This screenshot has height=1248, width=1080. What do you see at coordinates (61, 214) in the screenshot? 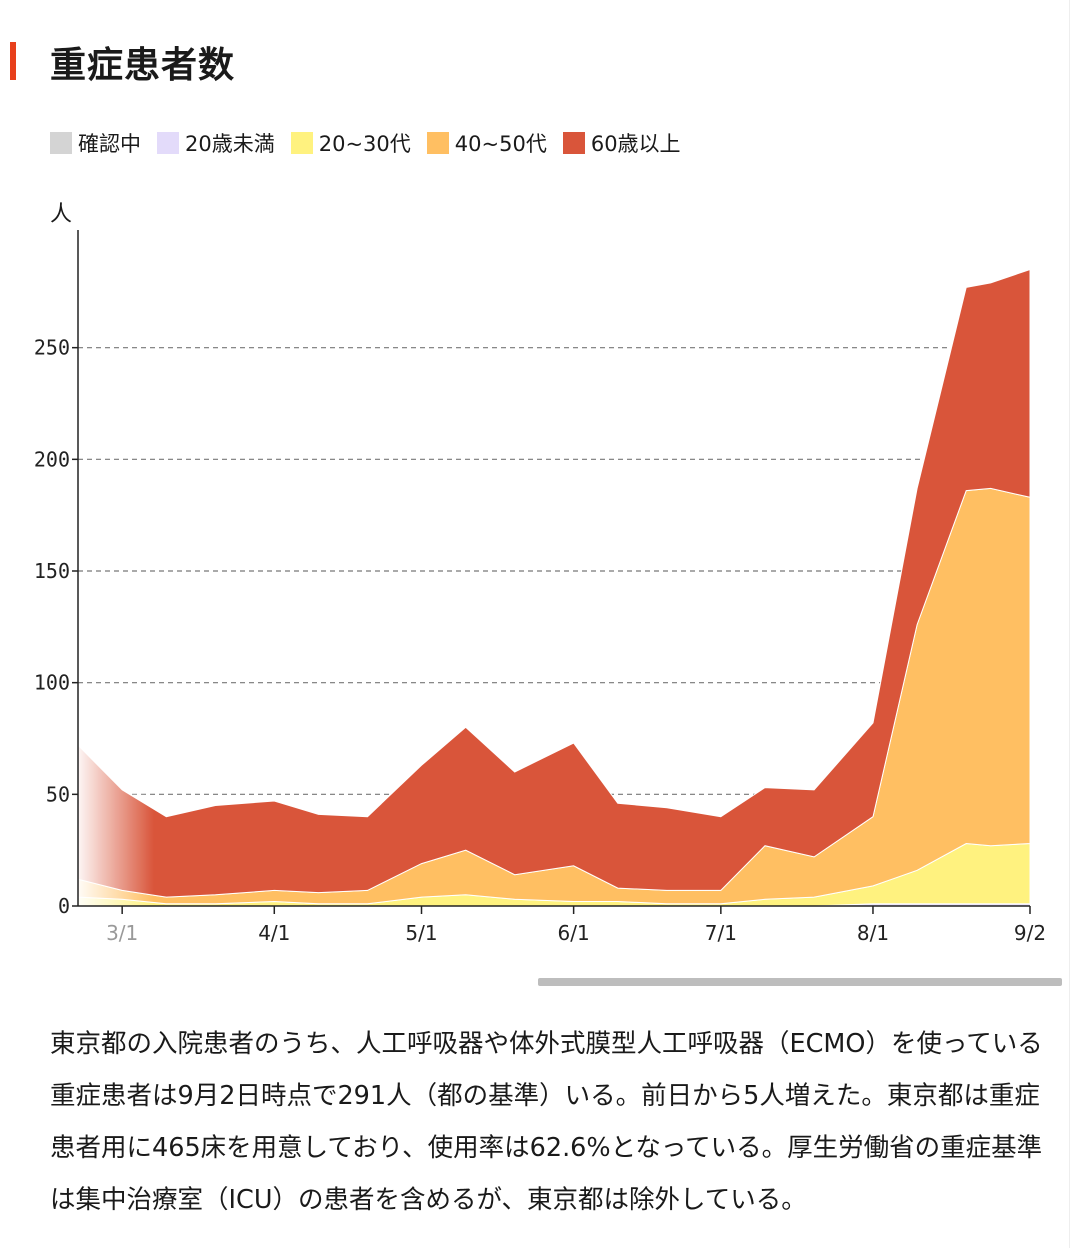
I see `y-axis-unit-label: 人` at bounding box center [61, 214].